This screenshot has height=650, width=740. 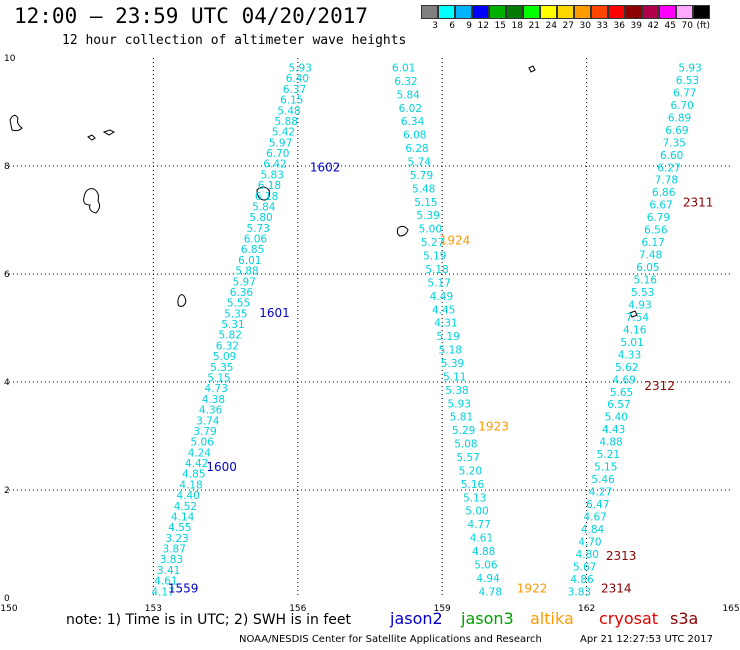 I want to click on wave-height-value: 5.42, so click(x=283, y=133).